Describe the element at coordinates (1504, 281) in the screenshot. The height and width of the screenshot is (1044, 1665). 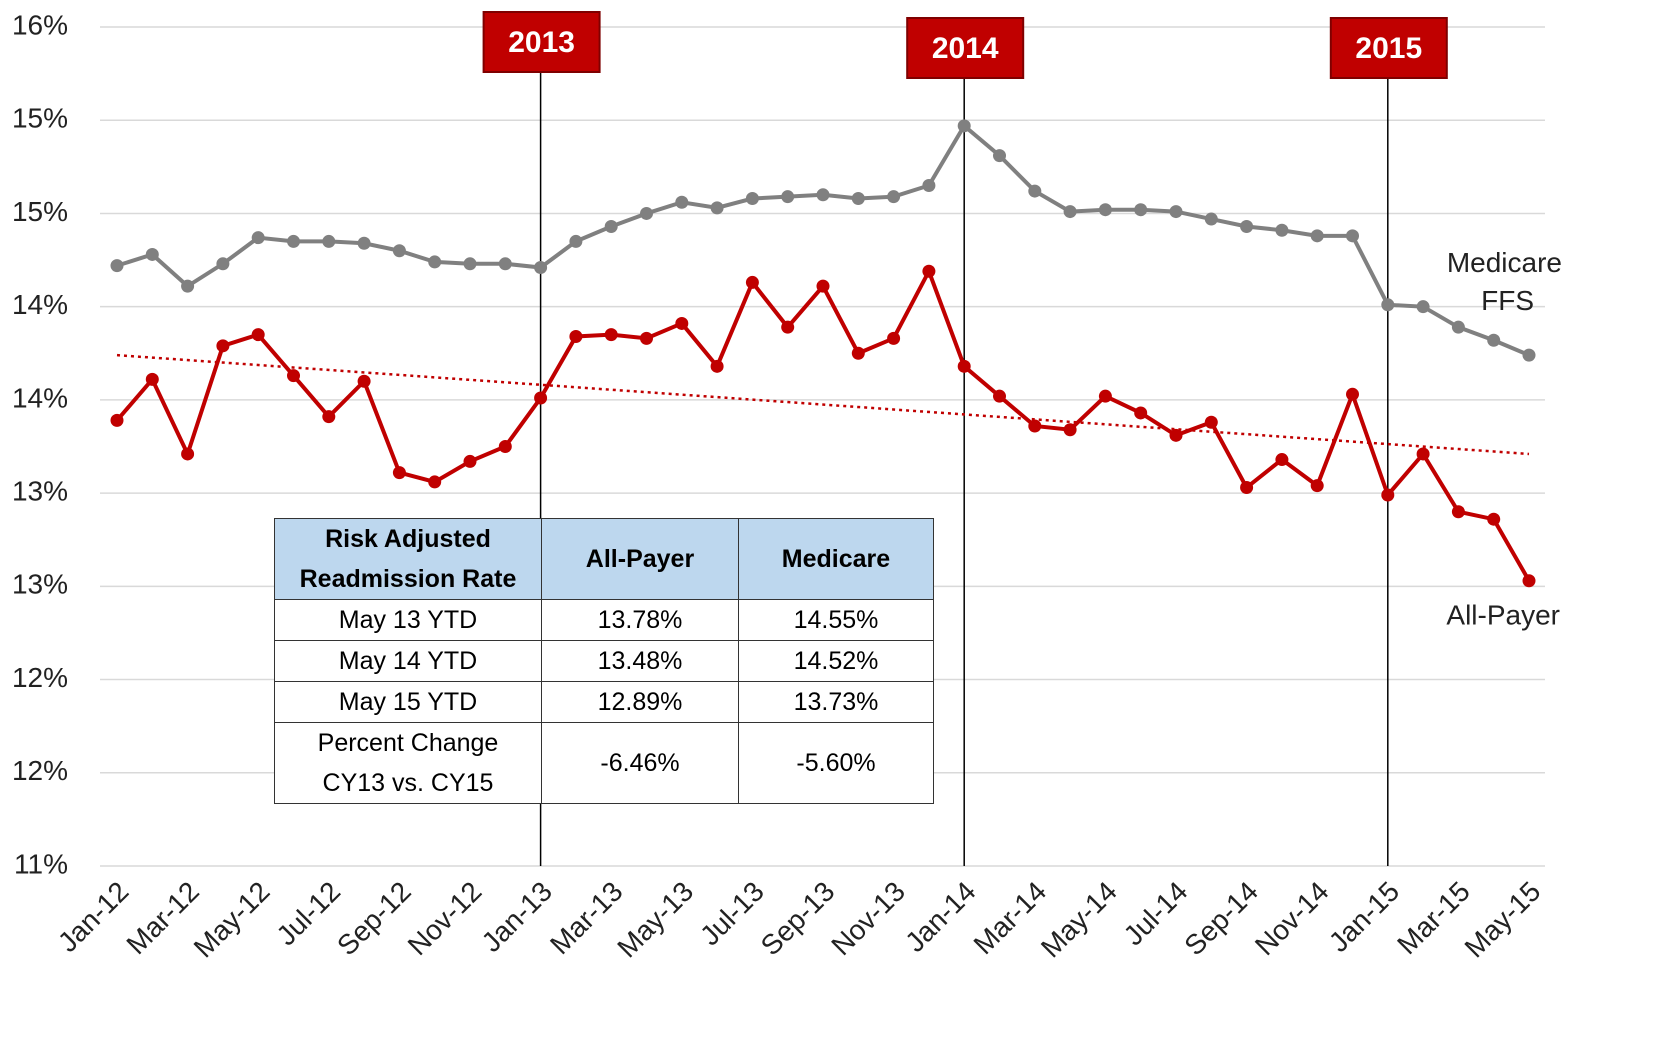
I see `series-label: Medicare FFS` at that location.